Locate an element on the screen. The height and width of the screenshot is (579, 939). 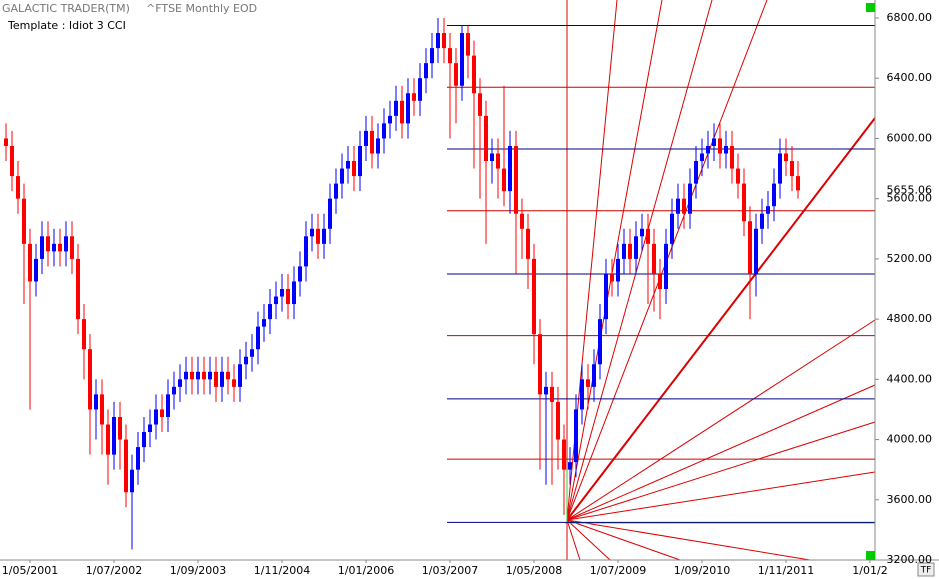
y-tick-label: 4400.00 is located at coordinates (910, 378).